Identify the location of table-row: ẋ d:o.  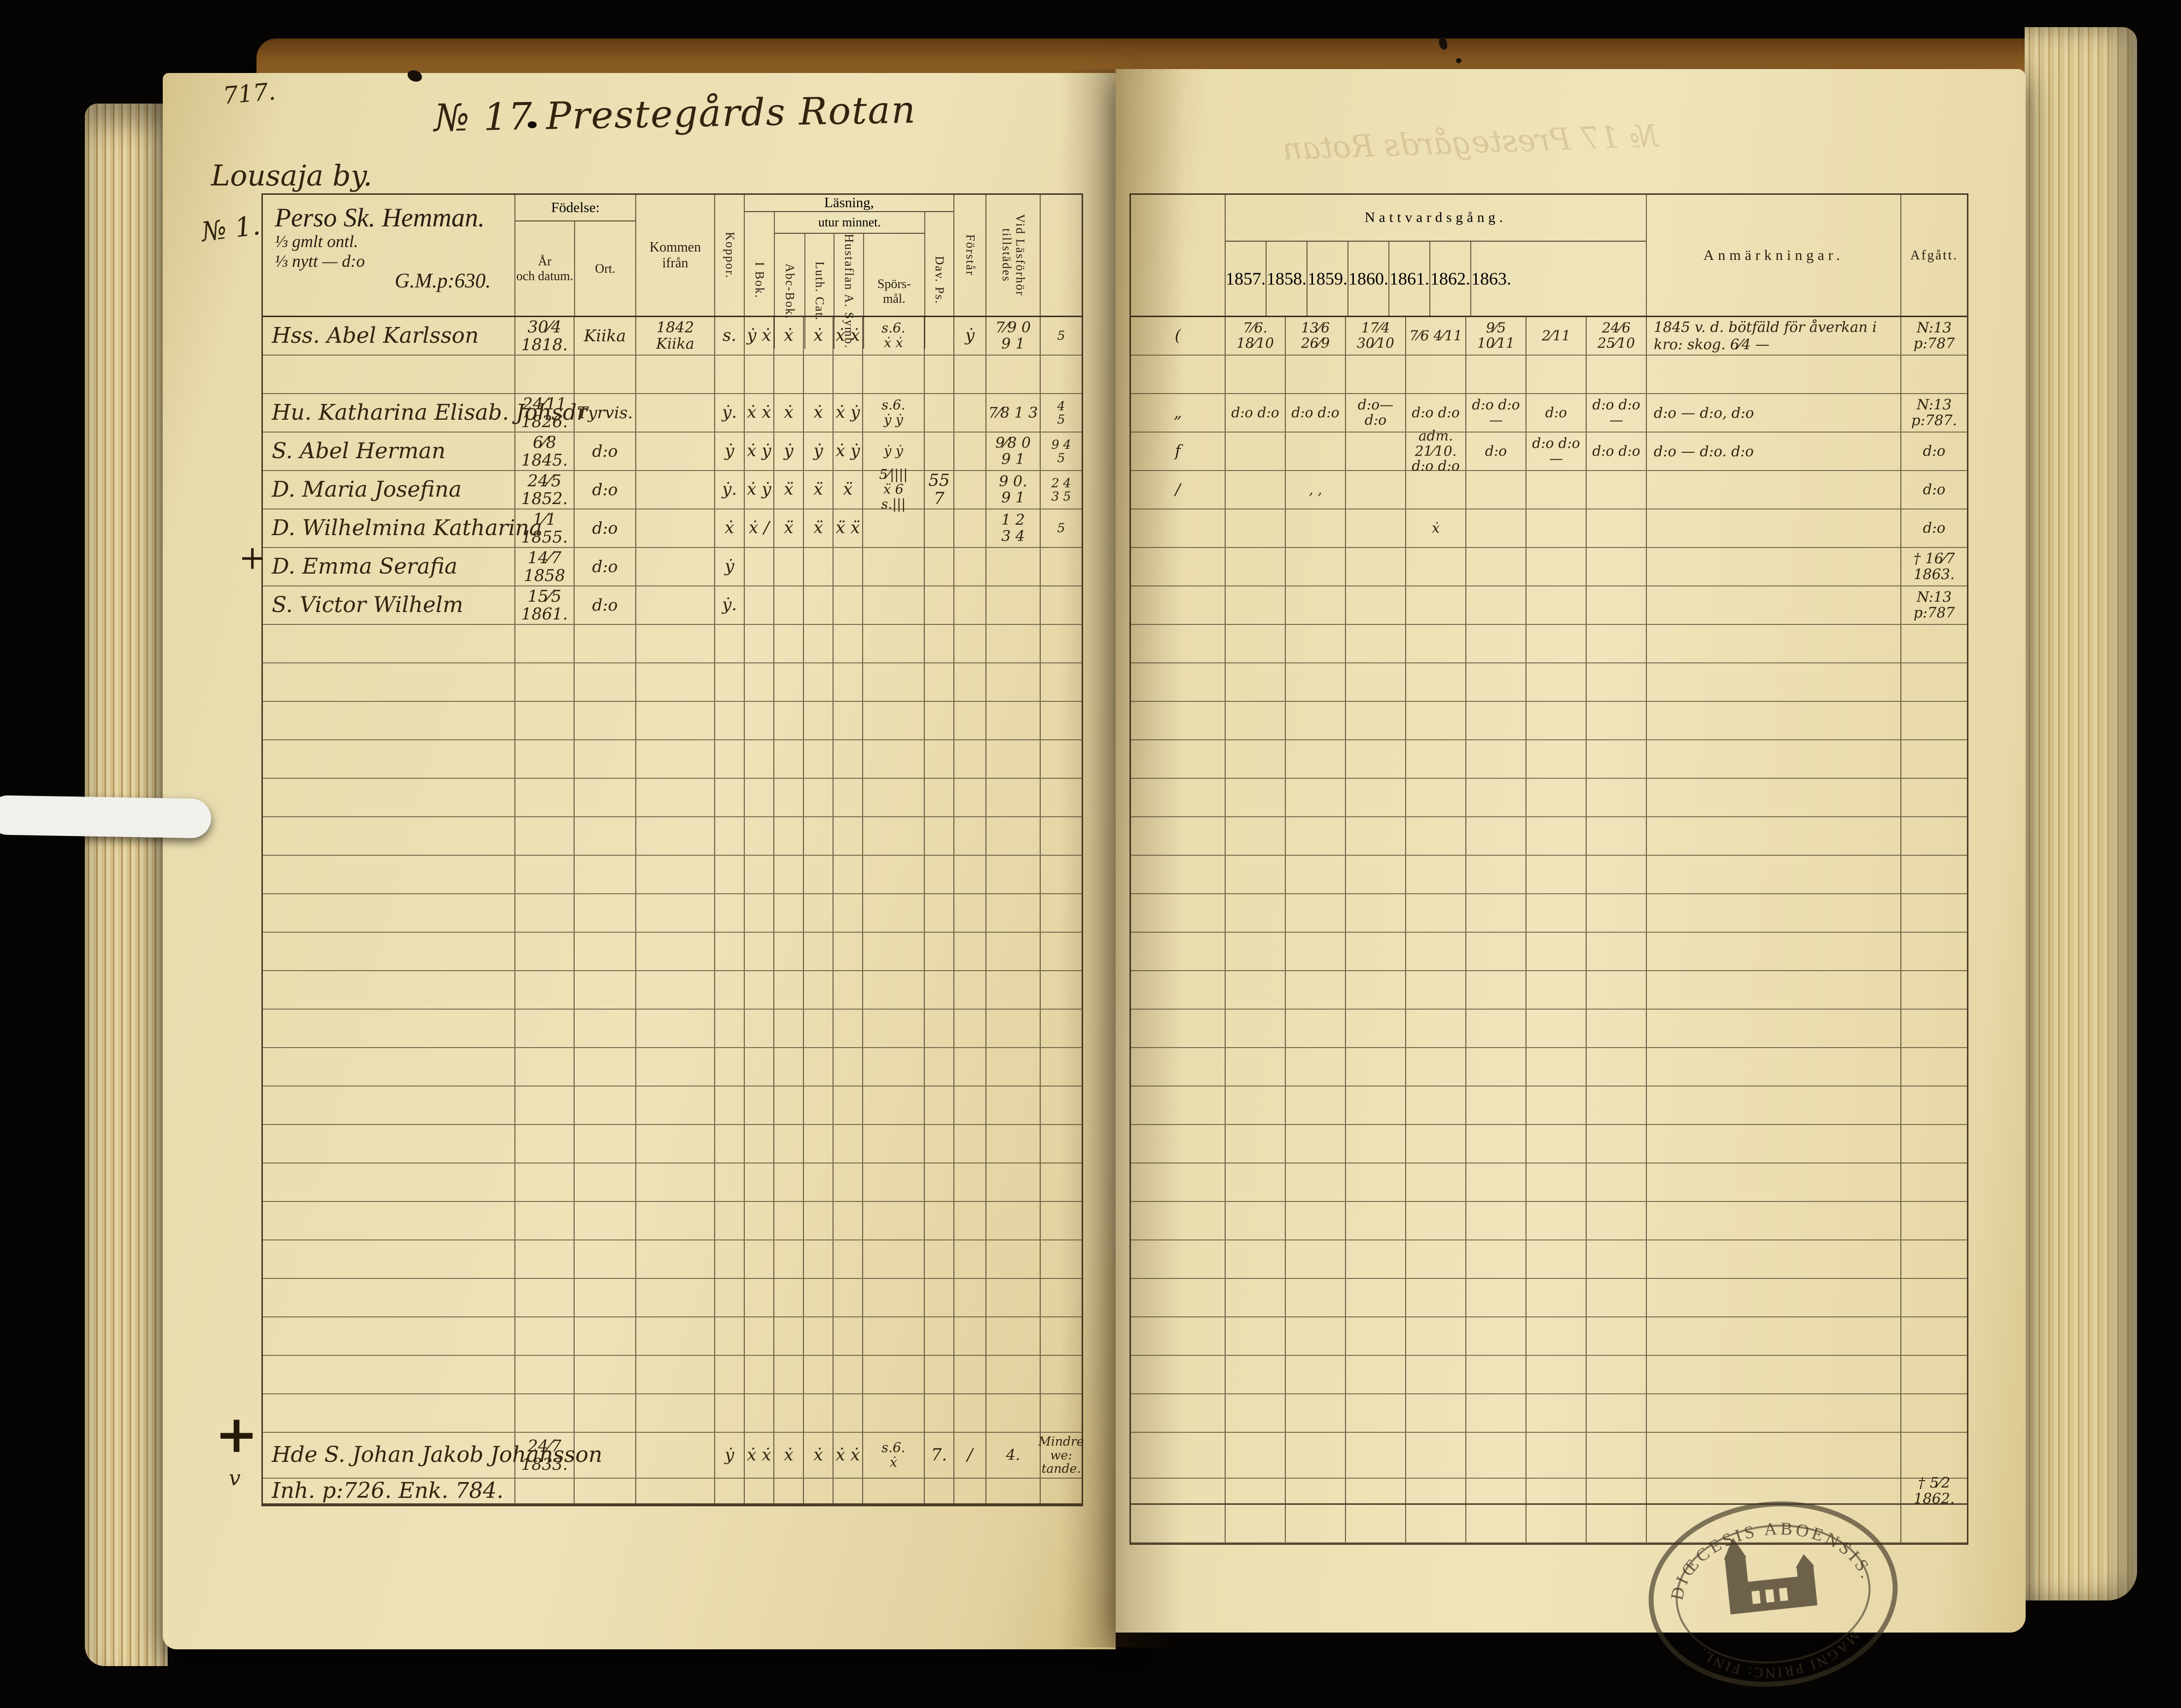
(1549, 528).